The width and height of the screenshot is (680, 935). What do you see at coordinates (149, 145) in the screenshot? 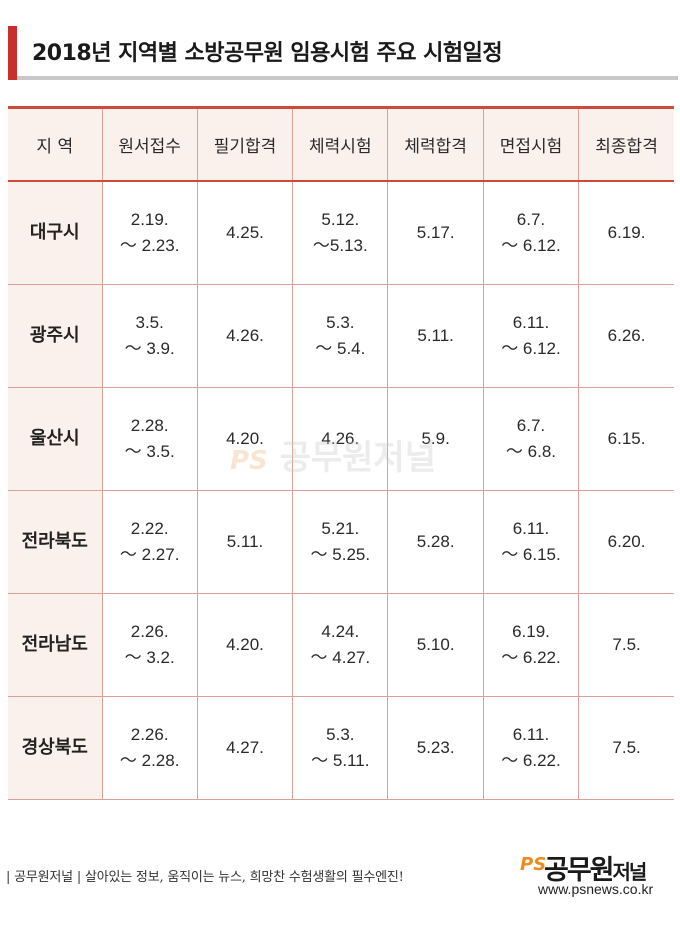
I see `header-application: 원서접수` at bounding box center [149, 145].